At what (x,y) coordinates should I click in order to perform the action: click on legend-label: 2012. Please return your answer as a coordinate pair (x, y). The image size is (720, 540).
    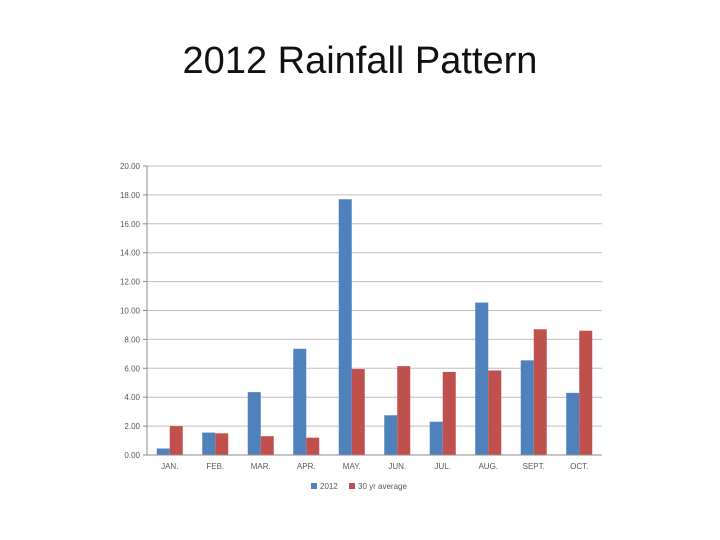
    Looking at the image, I should click on (329, 486).